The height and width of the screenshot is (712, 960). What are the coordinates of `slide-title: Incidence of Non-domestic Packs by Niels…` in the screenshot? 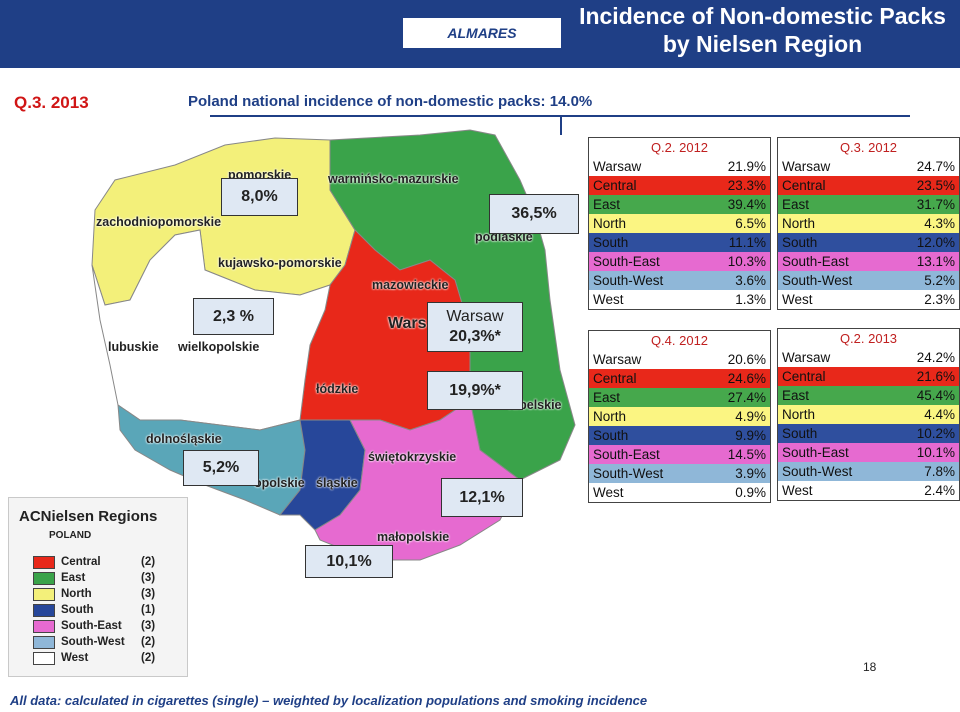 It's located at (762, 30).